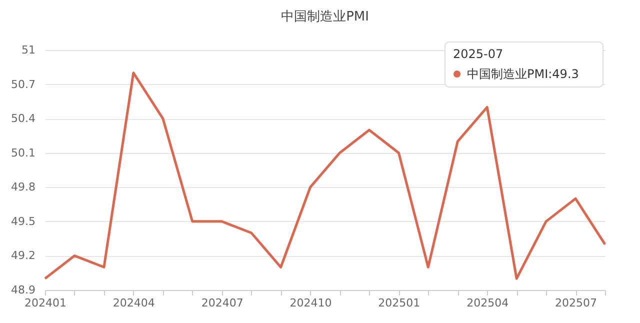 The image size is (640, 323). Describe the element at coordinates (399, 303) in the screenshot. I see `x-tick-label: 202501` at that location.